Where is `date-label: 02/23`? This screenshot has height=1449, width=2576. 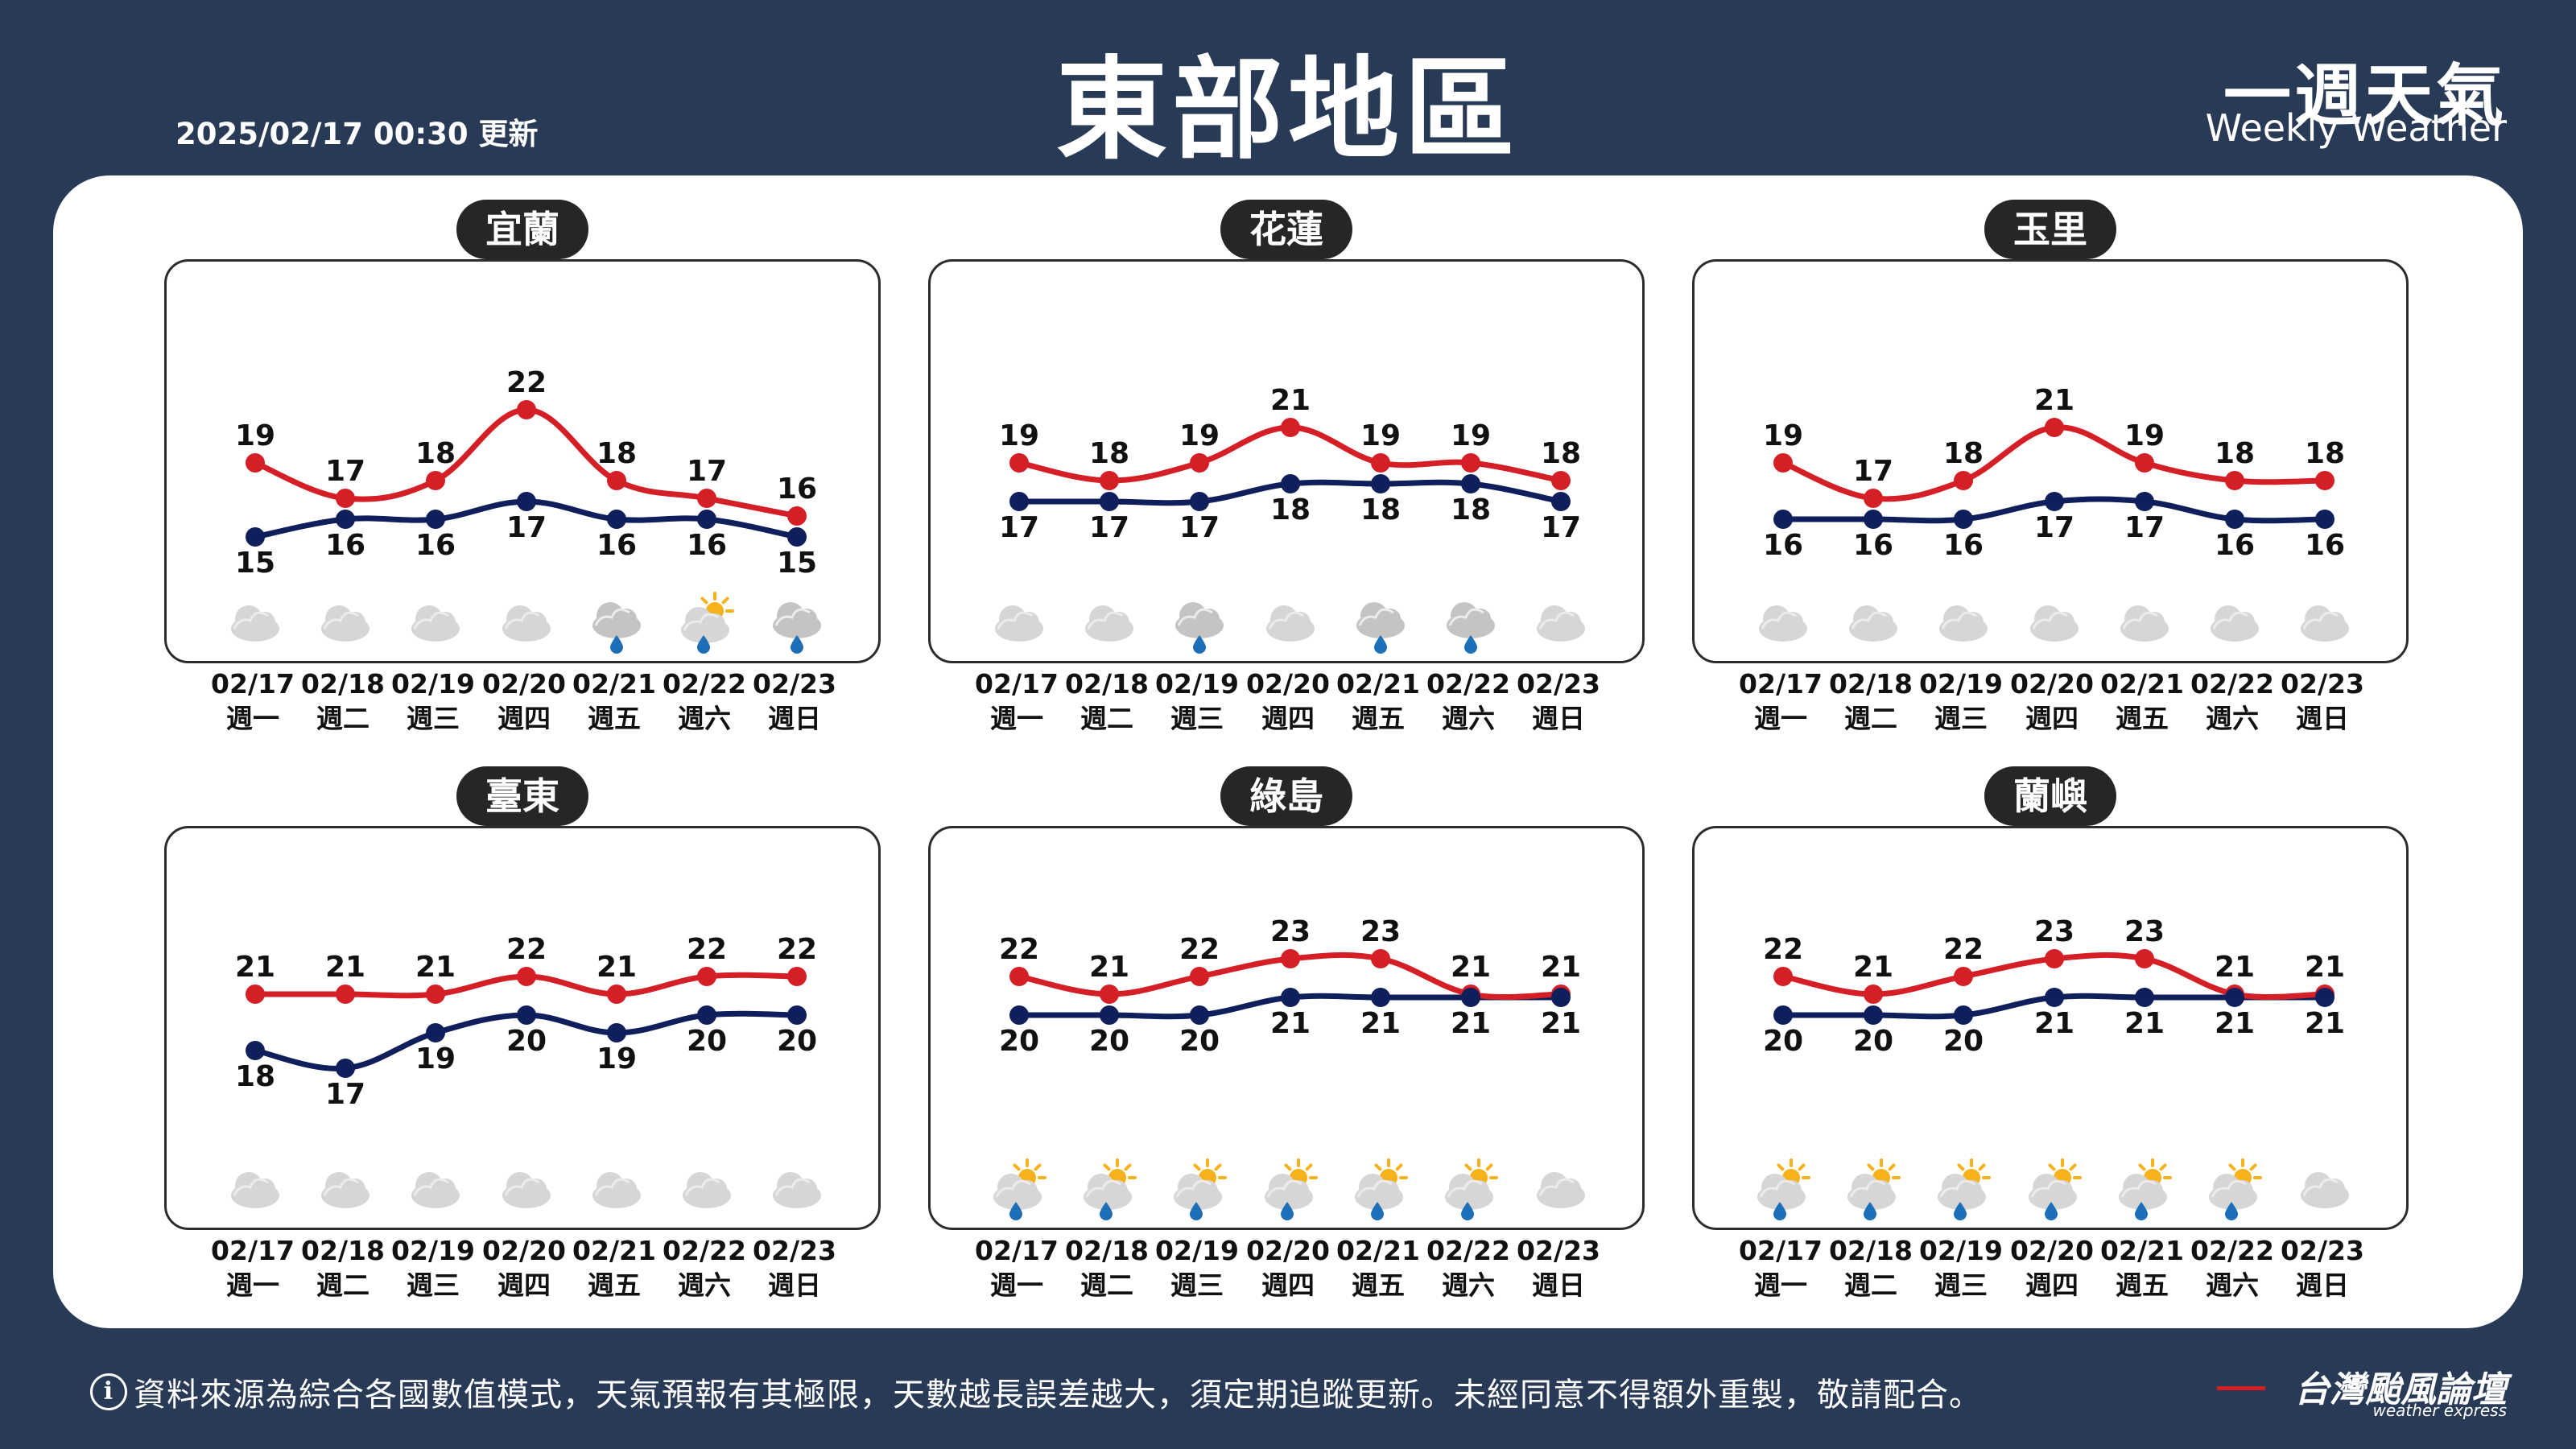 date-label: 02/23 is located at coordinates (1558, 684).